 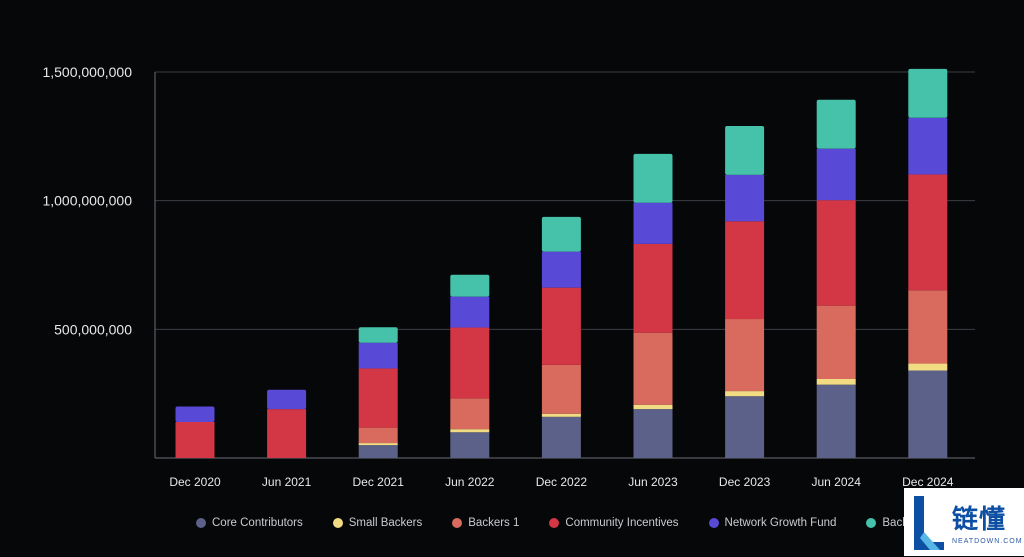 What do you see at coordinates (494, 523) in the screenshot?
I see `legend-label: Backers 1` at bounding box center [494, 523].